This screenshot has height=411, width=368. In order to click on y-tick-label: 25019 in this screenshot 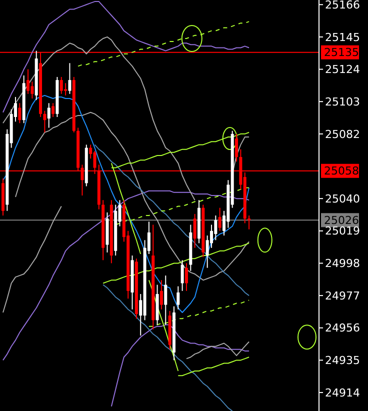, I will do `click(342, 231)`.